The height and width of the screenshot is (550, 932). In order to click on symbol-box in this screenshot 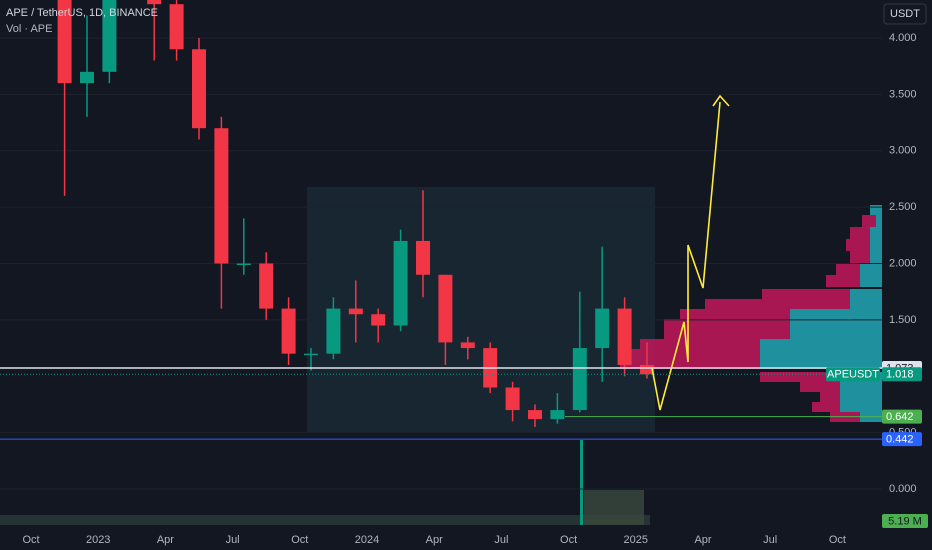, I will do `click(853, 374)`.